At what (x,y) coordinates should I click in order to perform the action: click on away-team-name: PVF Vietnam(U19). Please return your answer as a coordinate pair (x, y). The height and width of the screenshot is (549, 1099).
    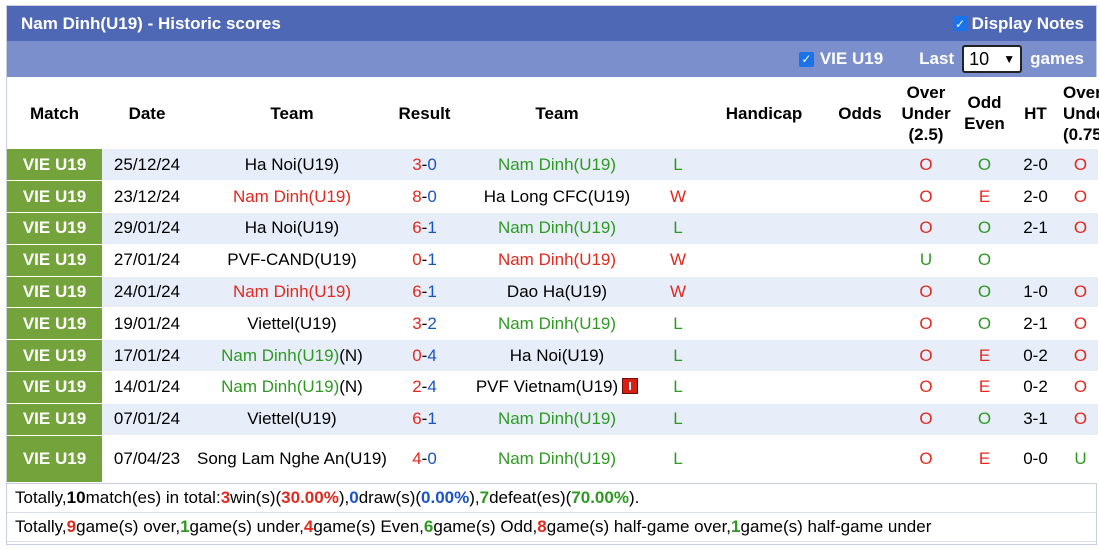
    Looking at the image, I should click on (547, 387).